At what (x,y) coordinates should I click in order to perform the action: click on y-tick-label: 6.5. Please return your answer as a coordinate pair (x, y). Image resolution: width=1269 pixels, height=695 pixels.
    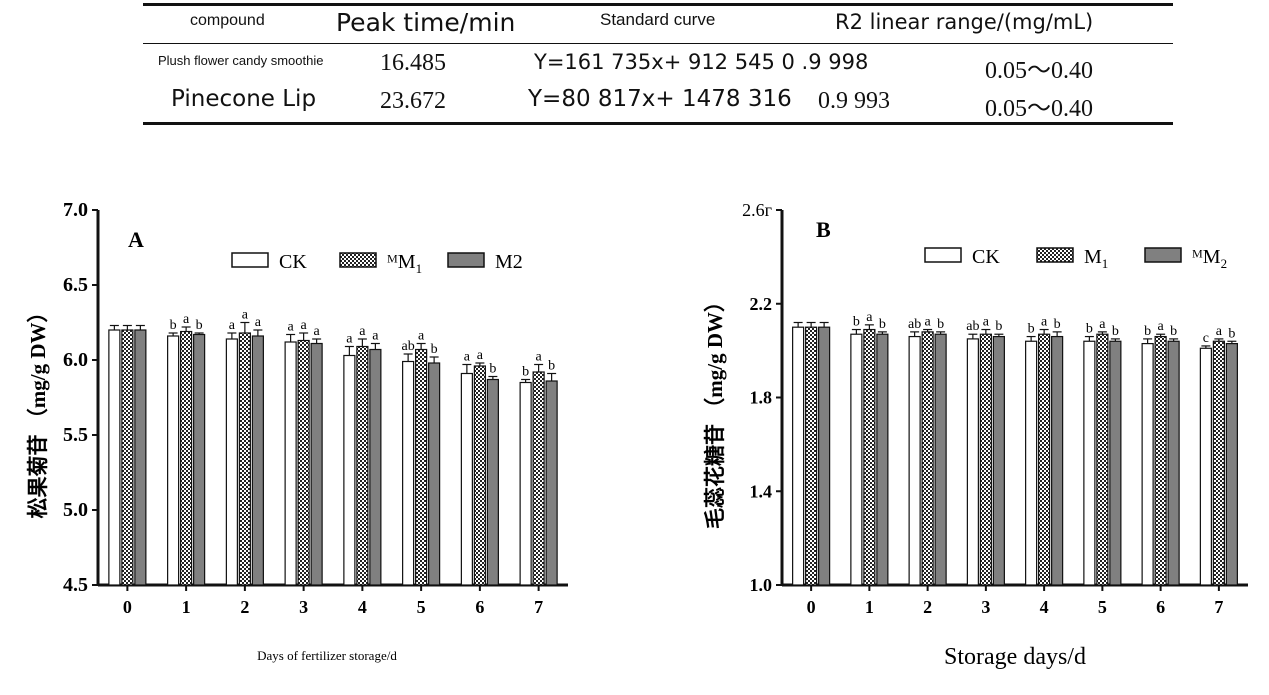
    Looking at the image, I should click on (75, 285).